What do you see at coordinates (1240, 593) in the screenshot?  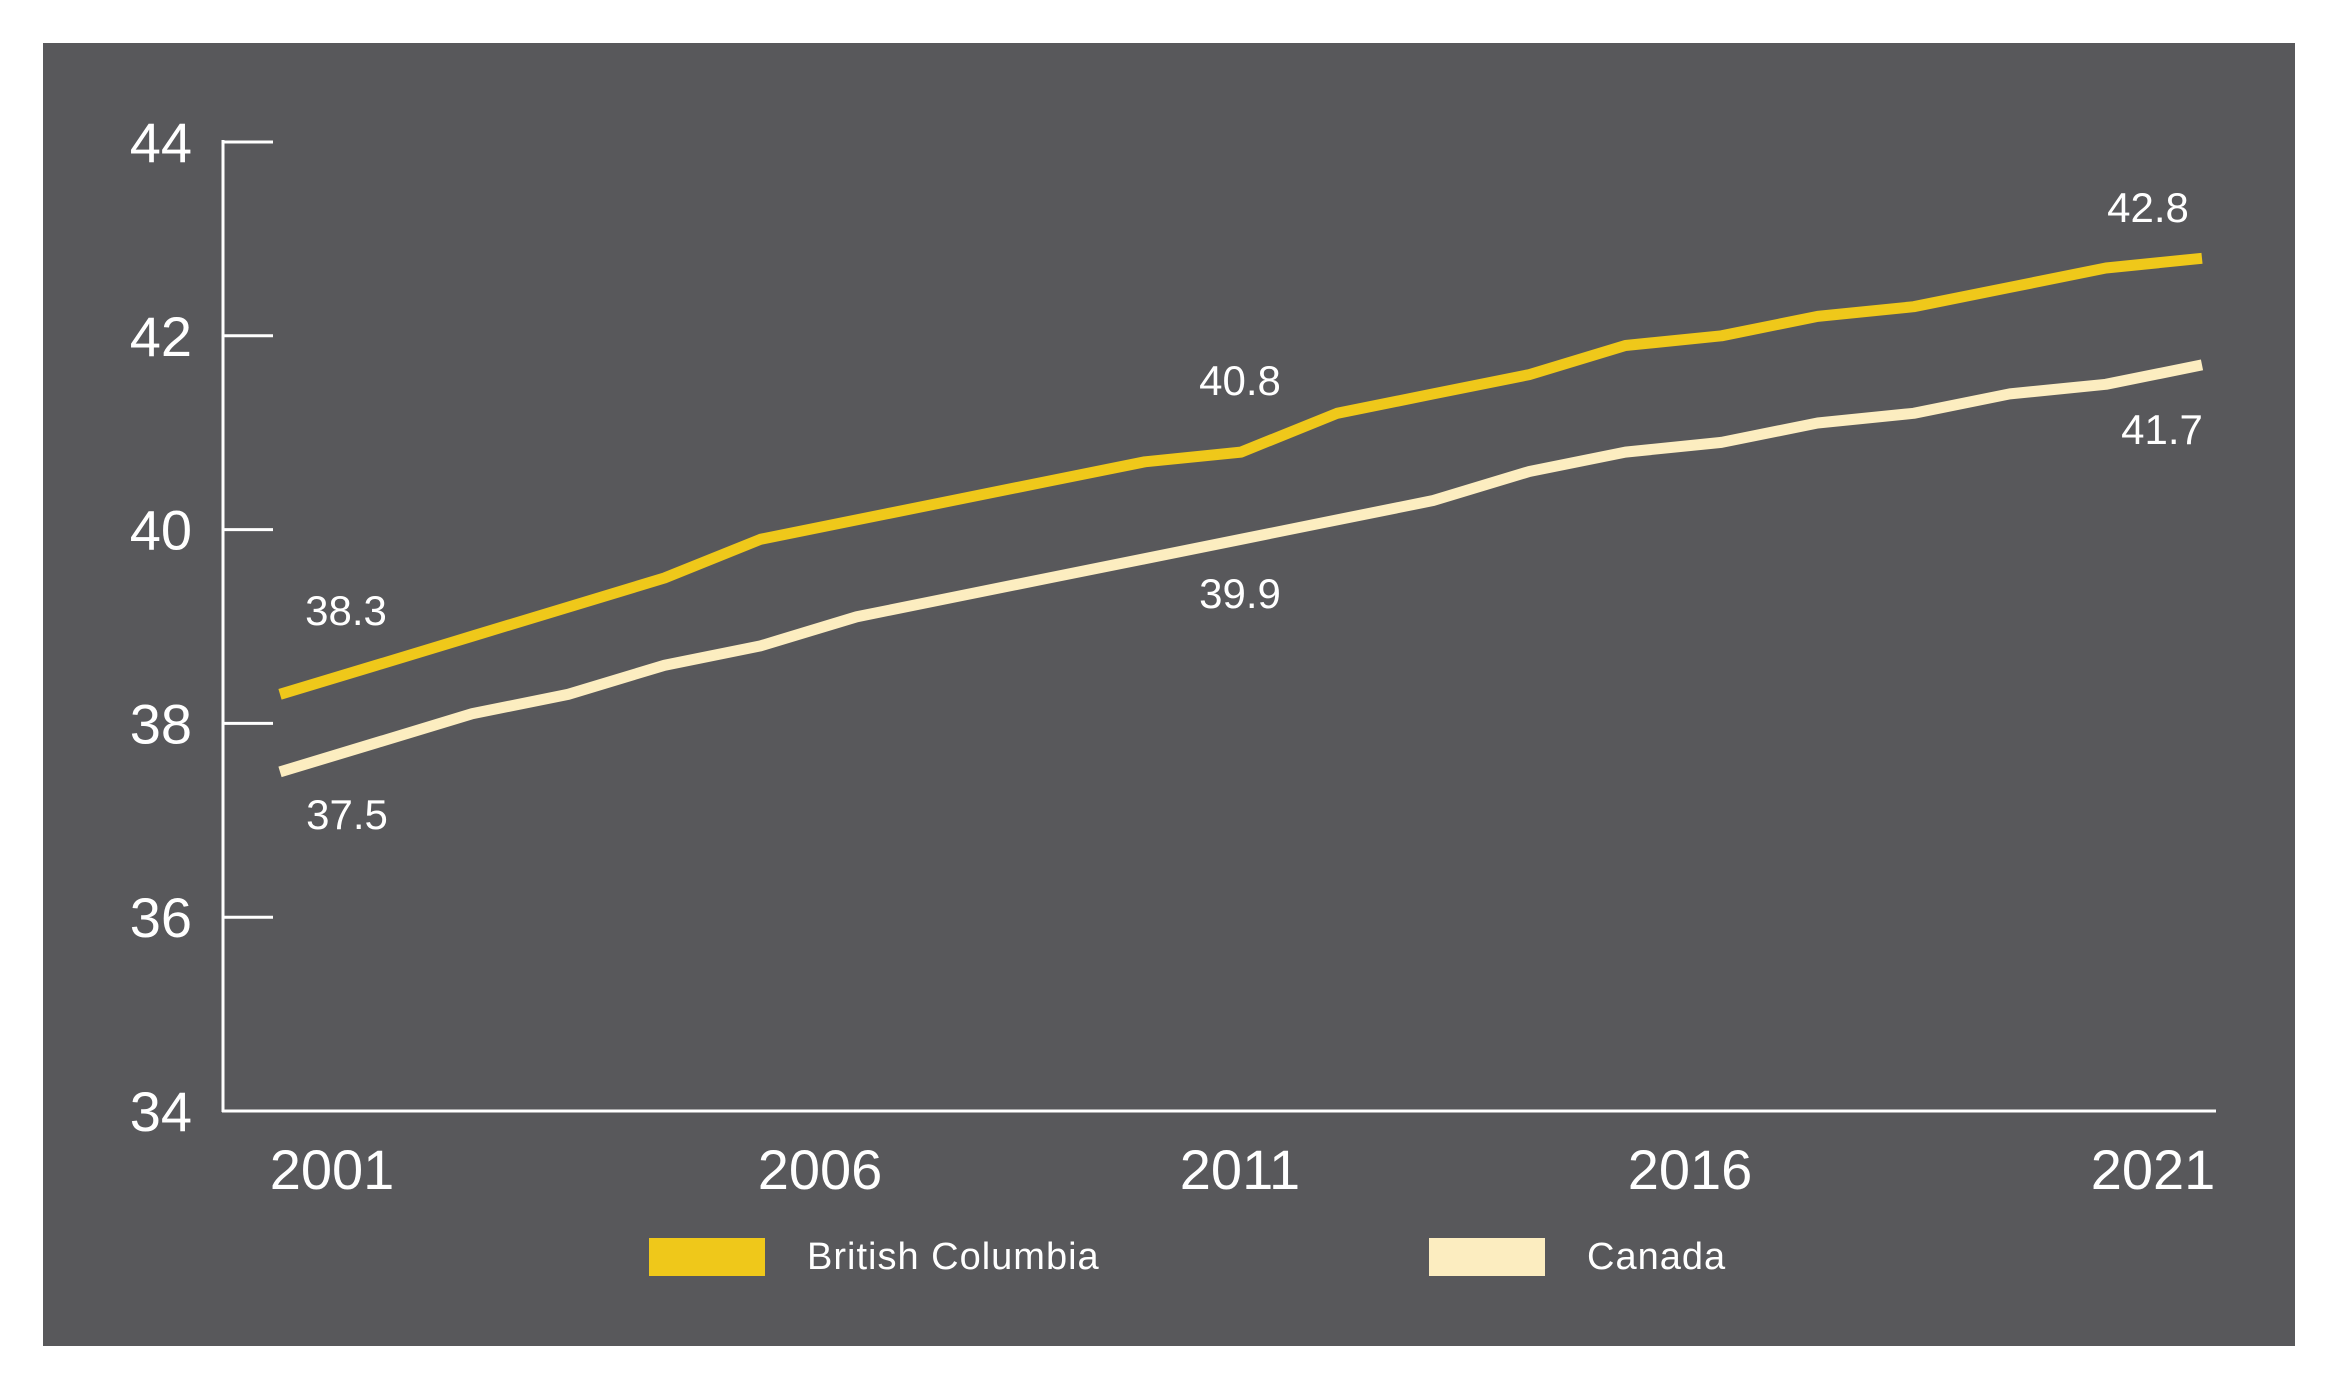 I see `data-label: 39.9` at bounding box center [1240, 593].